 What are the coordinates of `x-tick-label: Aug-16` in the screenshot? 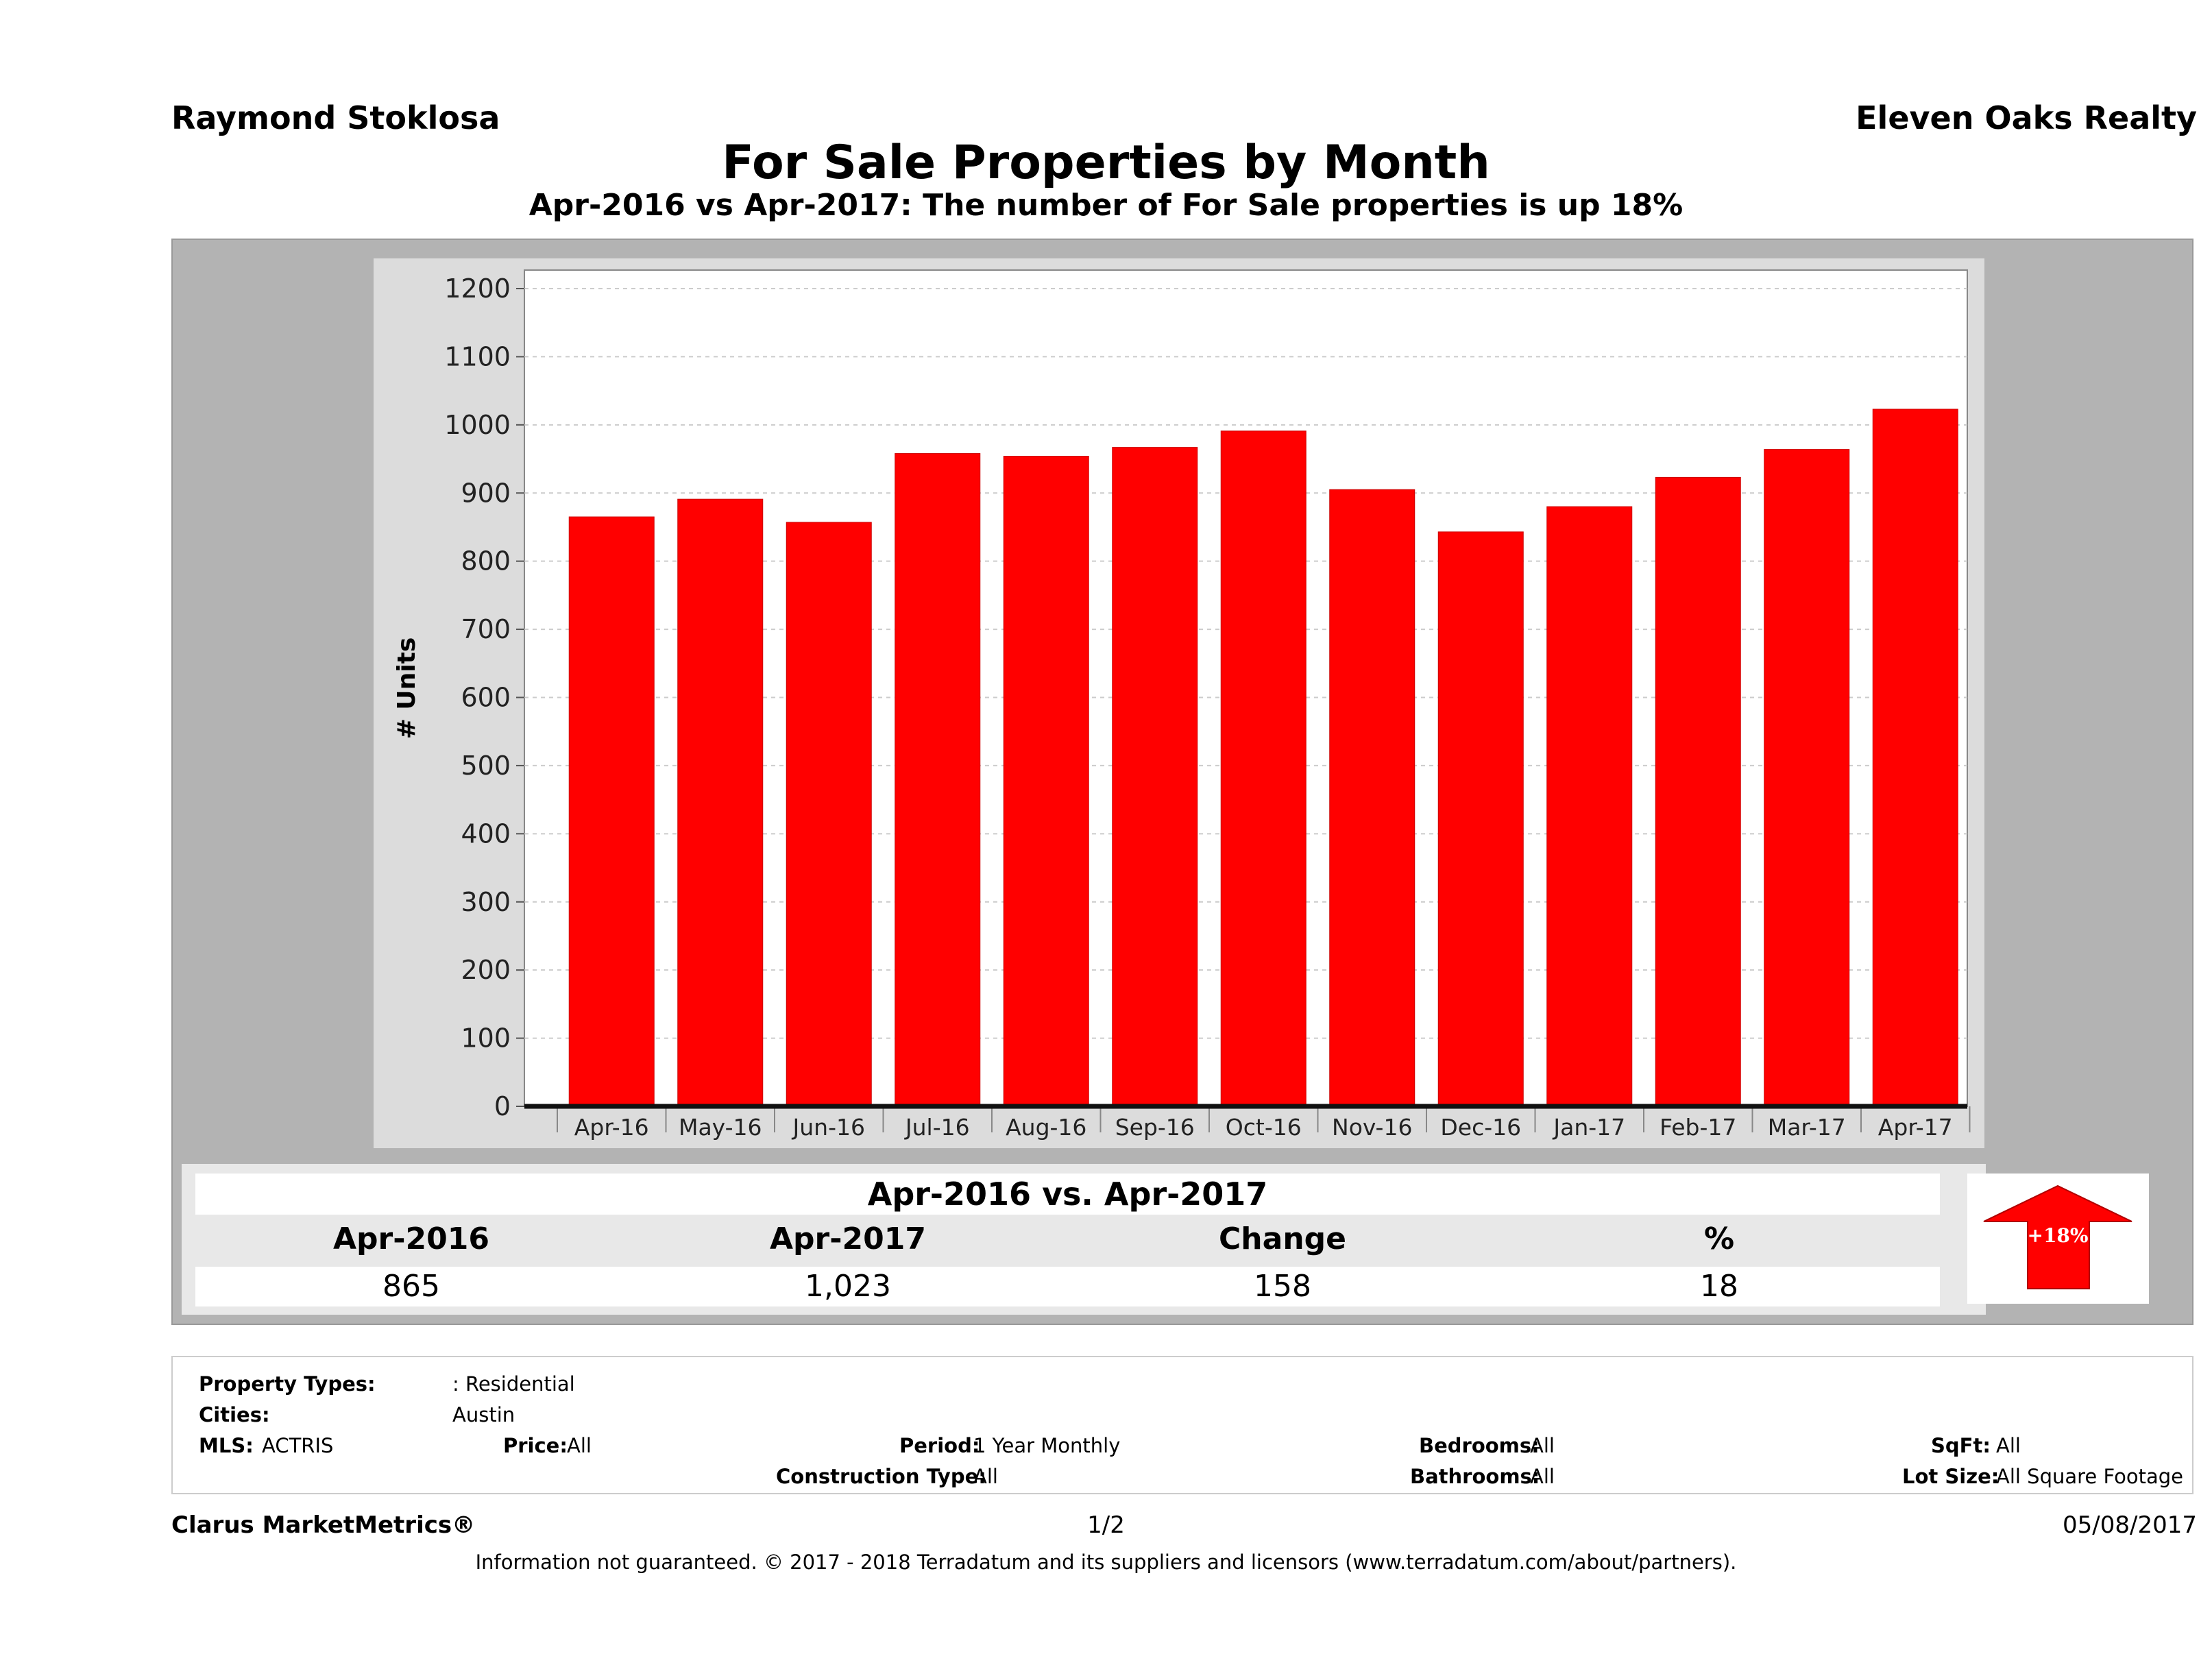 It's located at (1046, 1127).